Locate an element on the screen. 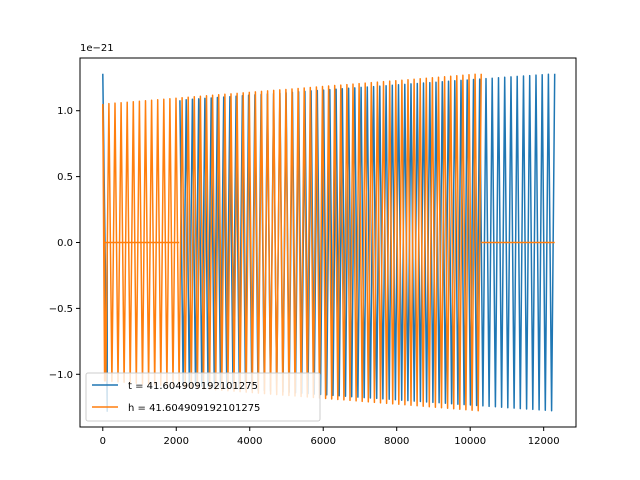 This screenshot has width=640, height=480. x-axis-ticks: 0 2000 4000 6000 8000 10000 12000 is located at coordinates (330, 437).